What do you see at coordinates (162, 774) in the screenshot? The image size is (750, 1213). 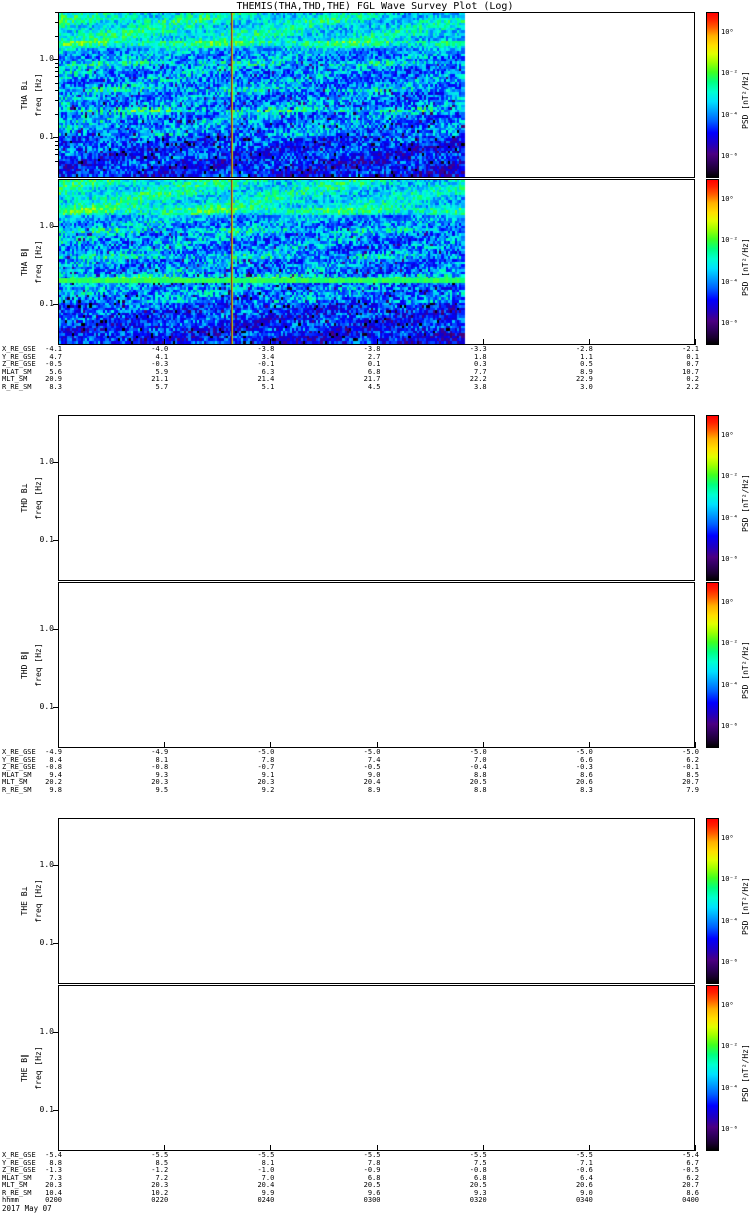 I see `annot-value: 9.3` at bounding box center [162, 774].